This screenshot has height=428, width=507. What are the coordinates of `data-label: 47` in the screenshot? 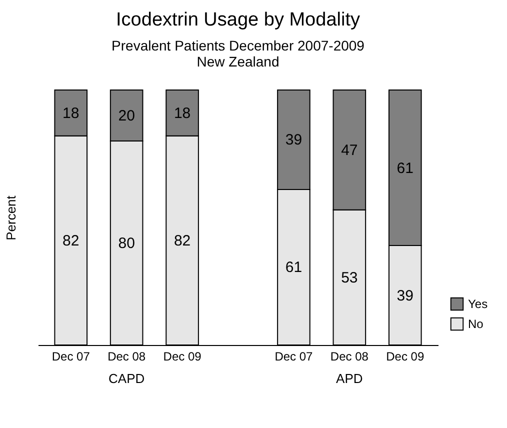 It's located at (349, 150).